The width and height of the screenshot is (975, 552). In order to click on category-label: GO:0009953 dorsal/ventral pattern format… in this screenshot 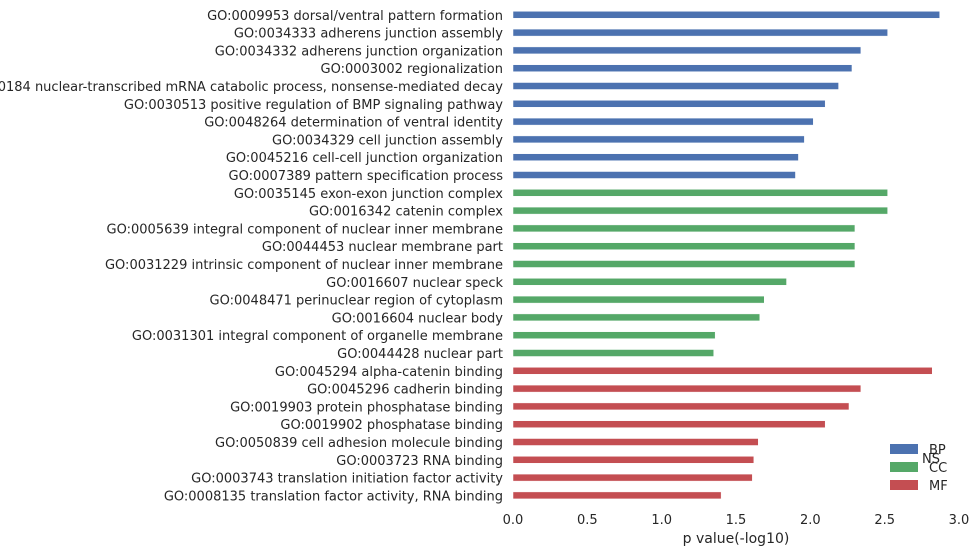, I will do `click(355, 16)`.